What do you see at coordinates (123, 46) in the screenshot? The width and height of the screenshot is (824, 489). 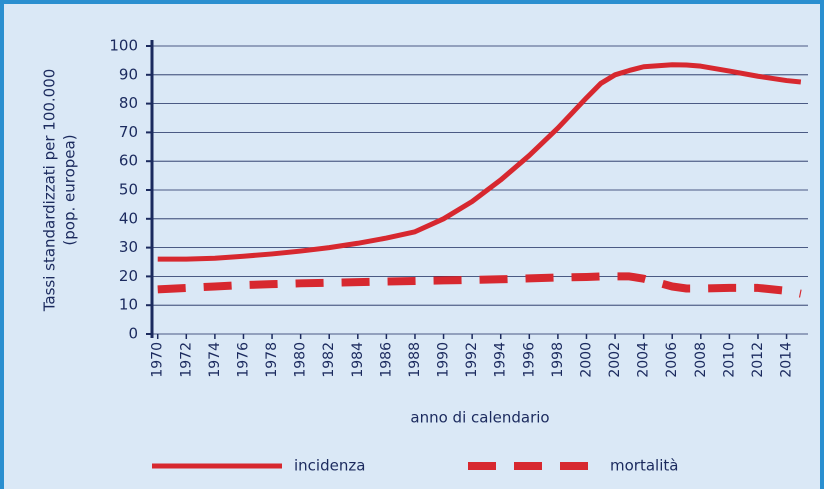 I see `y-tick-label: 100` at bounding box center [123, 46].